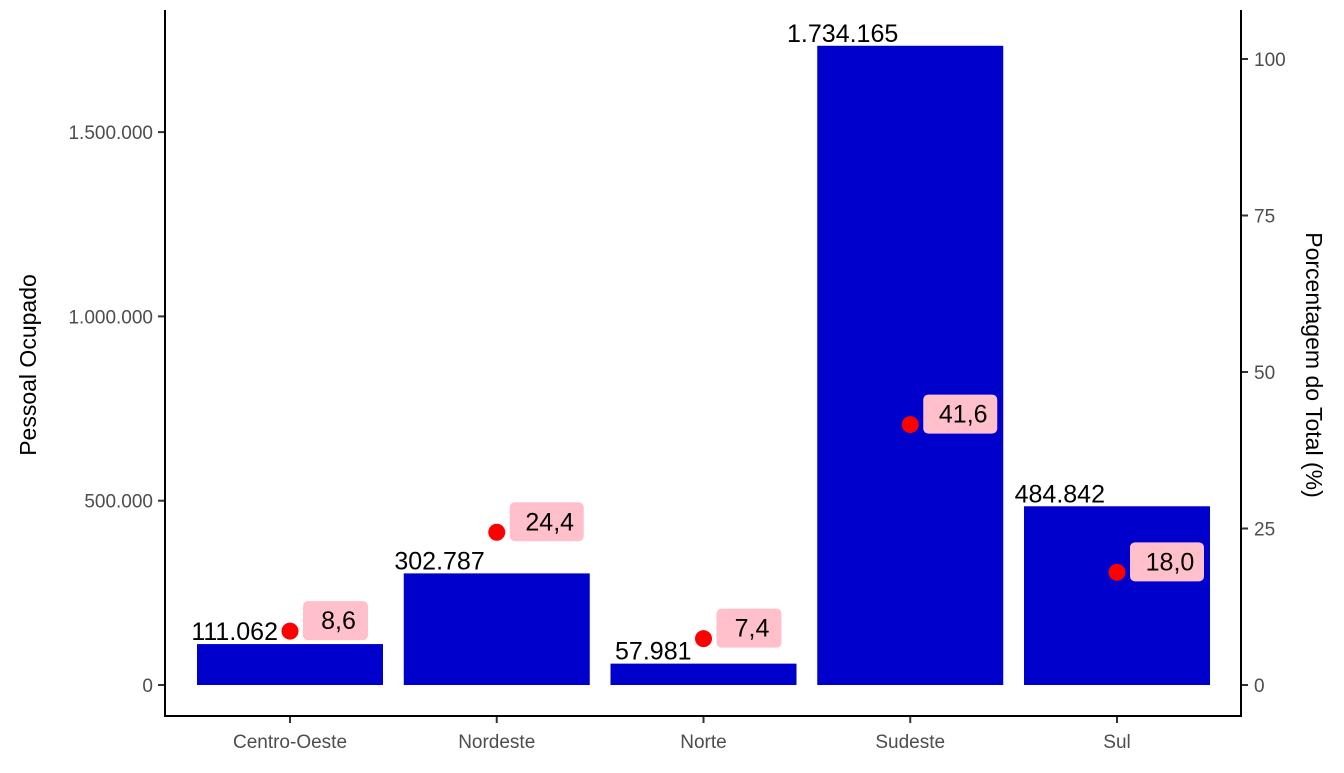 Image resolution: width=1344 pixels, height=773 pixels. What do you see at coordinates (1259, 686) in the screenshot?
I see `y2-tick-label: 0` at bounding box center [1259, 686].